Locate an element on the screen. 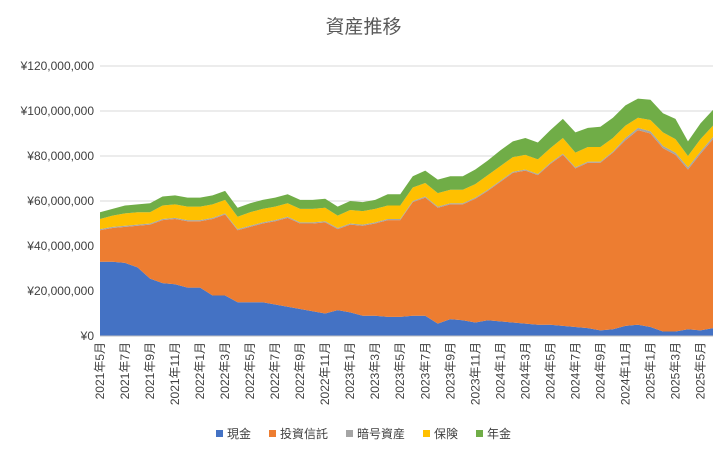  x-tick-label: 2021年11月 is located at coordinates (175, 373).